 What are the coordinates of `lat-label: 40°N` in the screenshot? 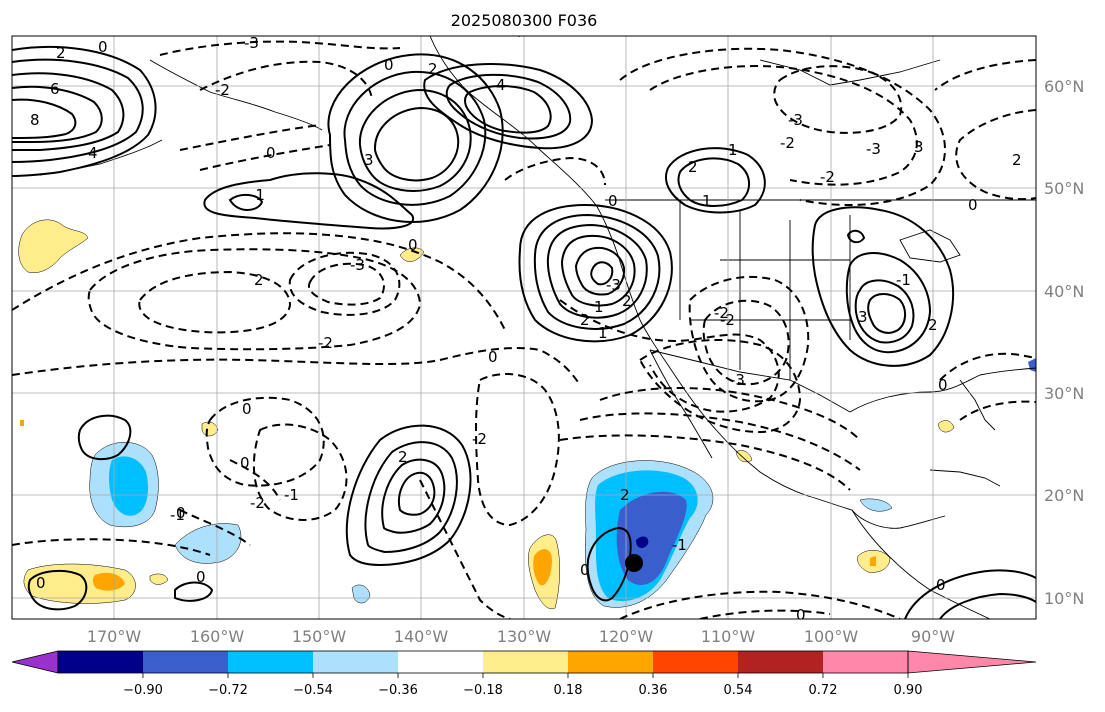 It's located at (1064, 291).